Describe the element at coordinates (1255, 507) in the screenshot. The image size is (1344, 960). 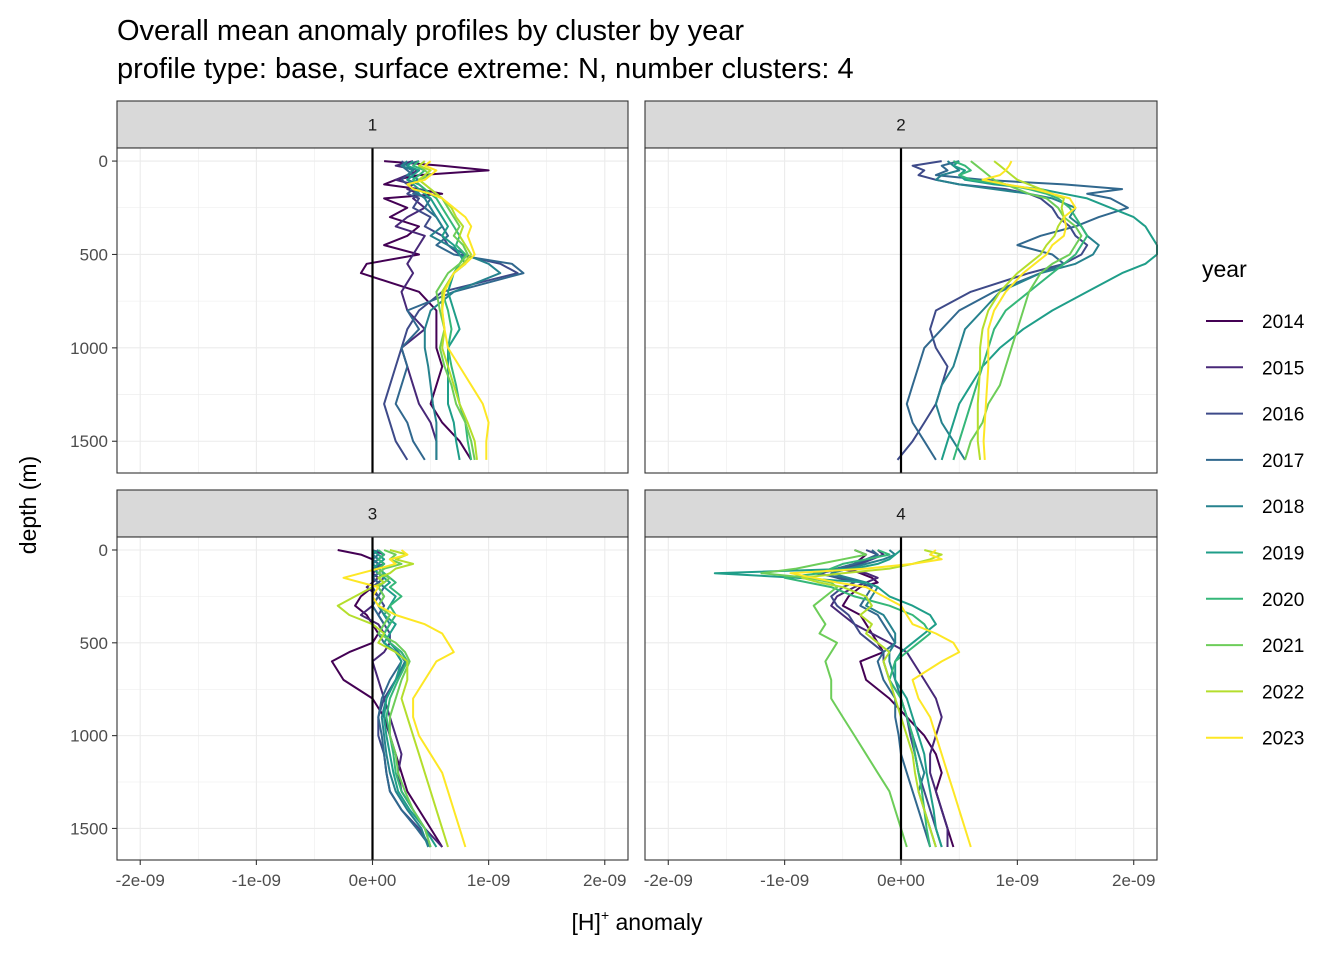
I see `legend-item-2018: 2018` at that location.